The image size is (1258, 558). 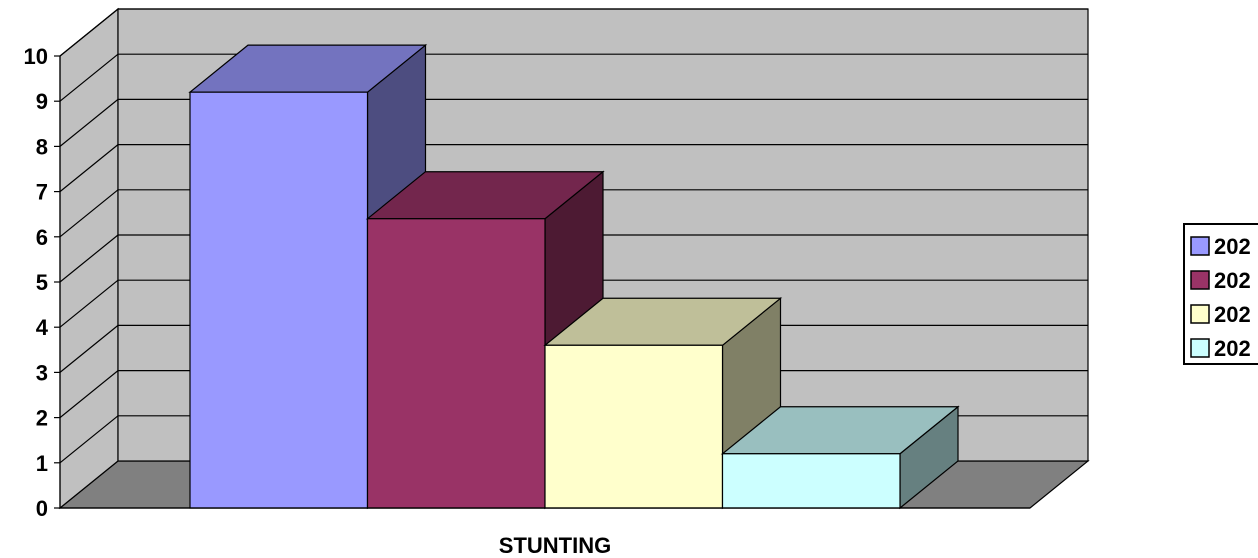 I want to click on y-tick-label: 2, so click(x=42, y=418).